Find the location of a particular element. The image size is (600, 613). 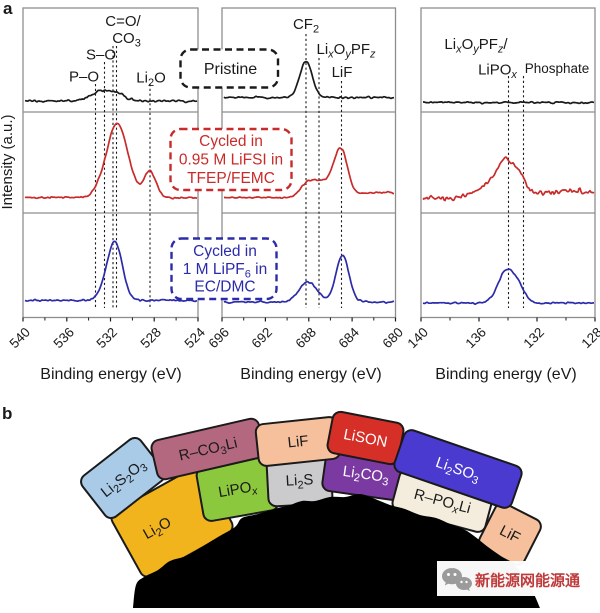

svg-text: CF2​ is located at coordinates (306, 26).